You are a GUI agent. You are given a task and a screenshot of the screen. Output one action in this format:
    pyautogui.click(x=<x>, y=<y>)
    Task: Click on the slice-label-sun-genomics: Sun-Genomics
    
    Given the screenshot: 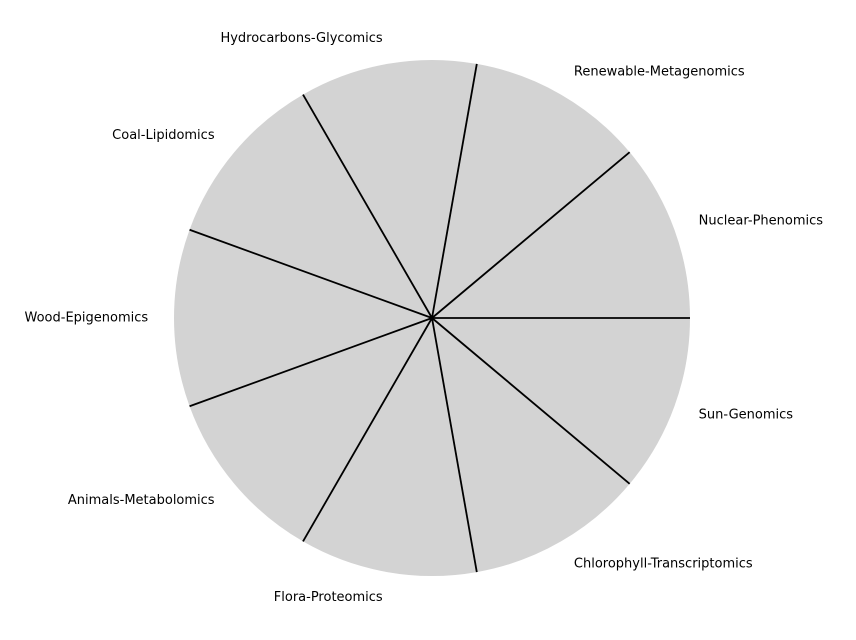 What is the action you would take?
    pyautogui.click(x=746, y=415)
    